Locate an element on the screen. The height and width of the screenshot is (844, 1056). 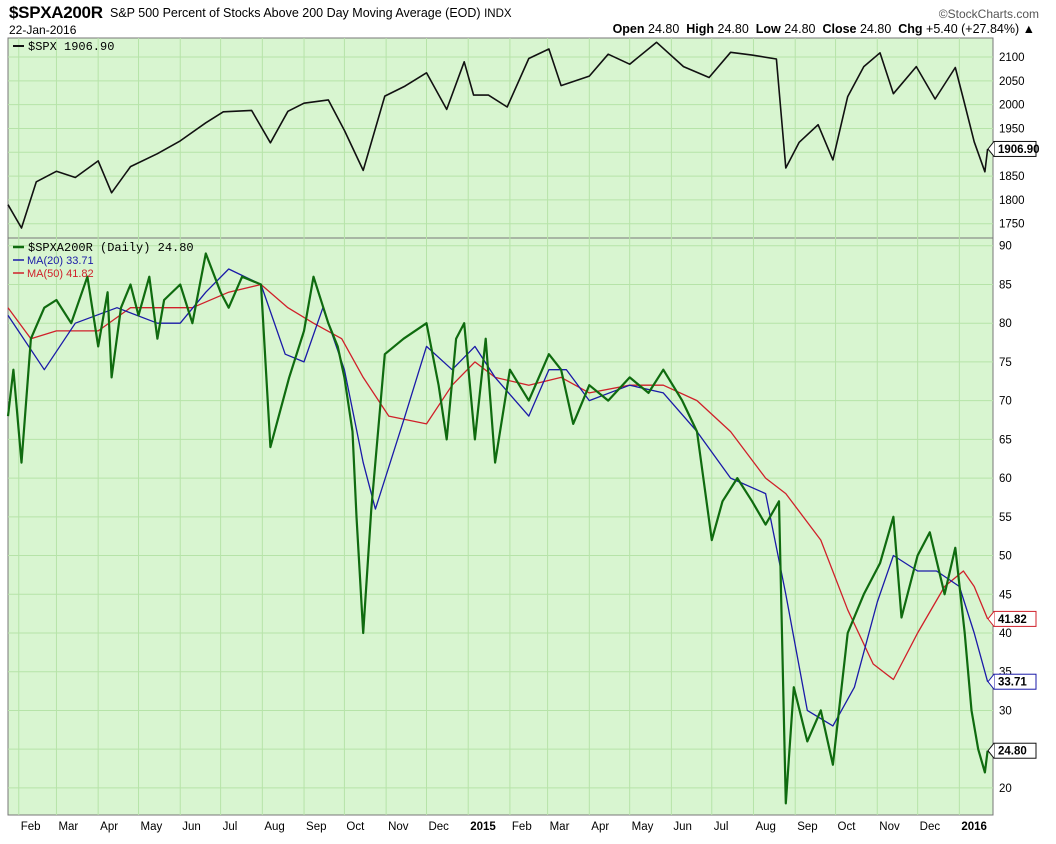
breadth-last-value-tag: 24.80 is located at coordinates (1012, 752).